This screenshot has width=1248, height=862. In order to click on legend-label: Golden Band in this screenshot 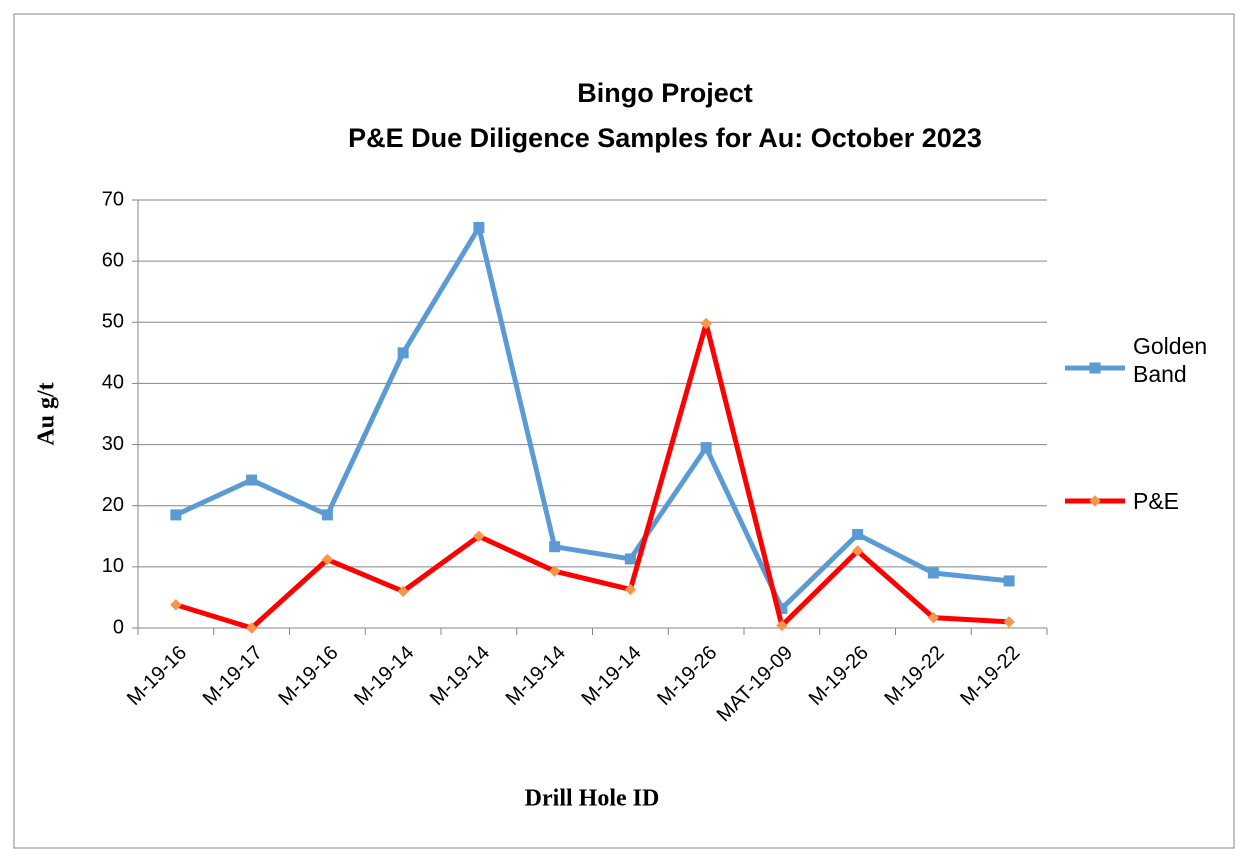, I will do `click(1170, 360)`.